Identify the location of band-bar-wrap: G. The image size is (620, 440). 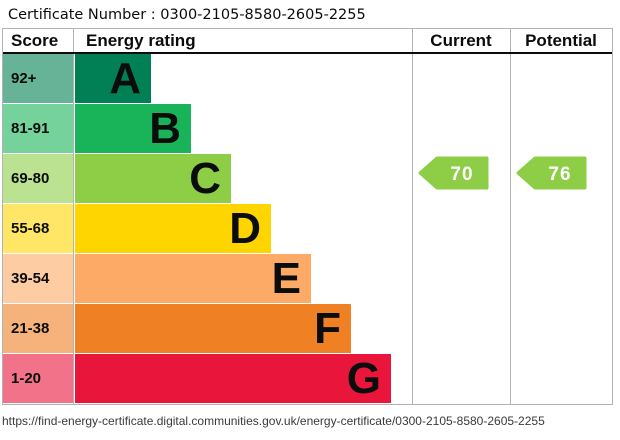
(233, 379).